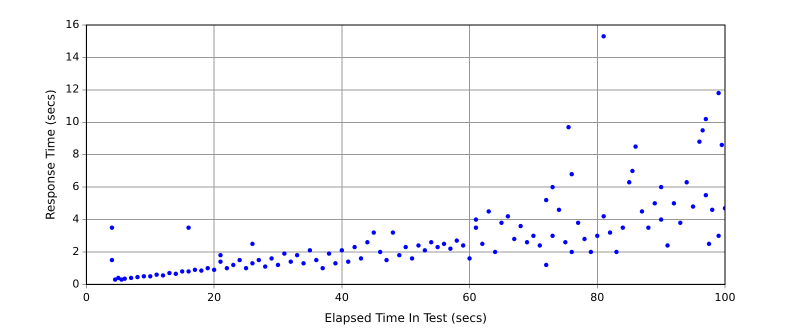  Describe the element at coordinates (214, 297) in the screenshot. I see `x-tick-label: 20` at that location.